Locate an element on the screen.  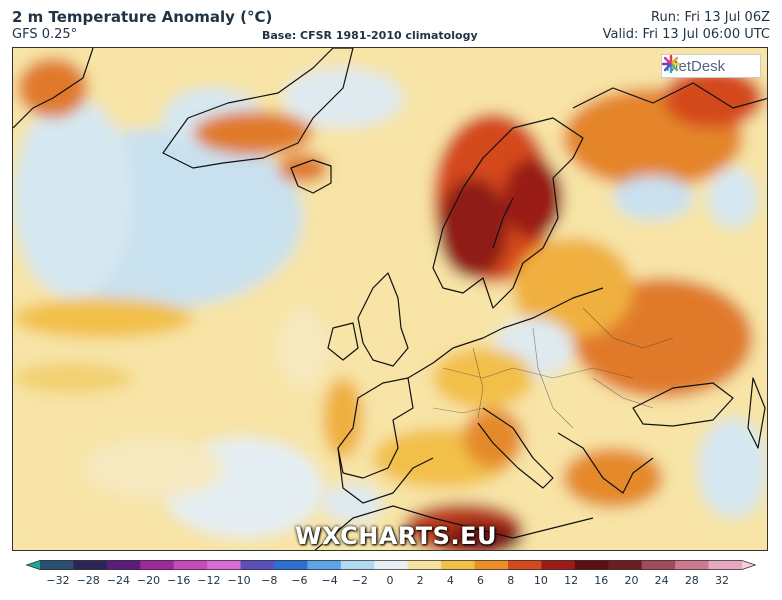
colorbar-tick-label: −12 is located at coordinates (209, 580).